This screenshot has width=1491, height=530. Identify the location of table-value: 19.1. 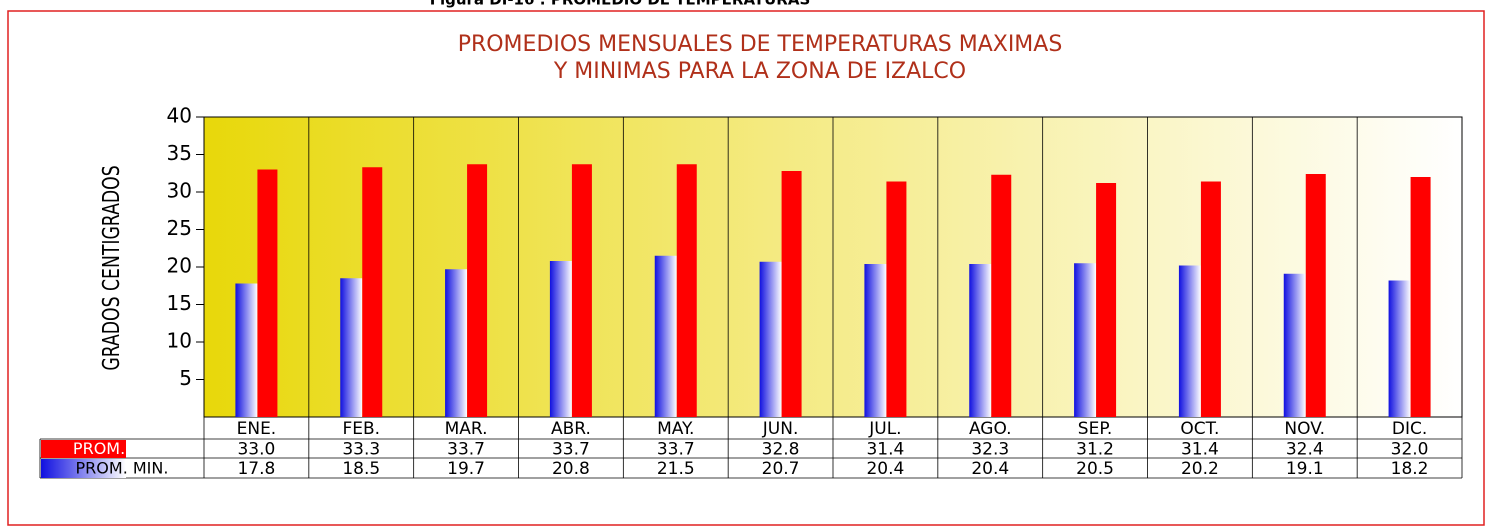
(1305, 469).